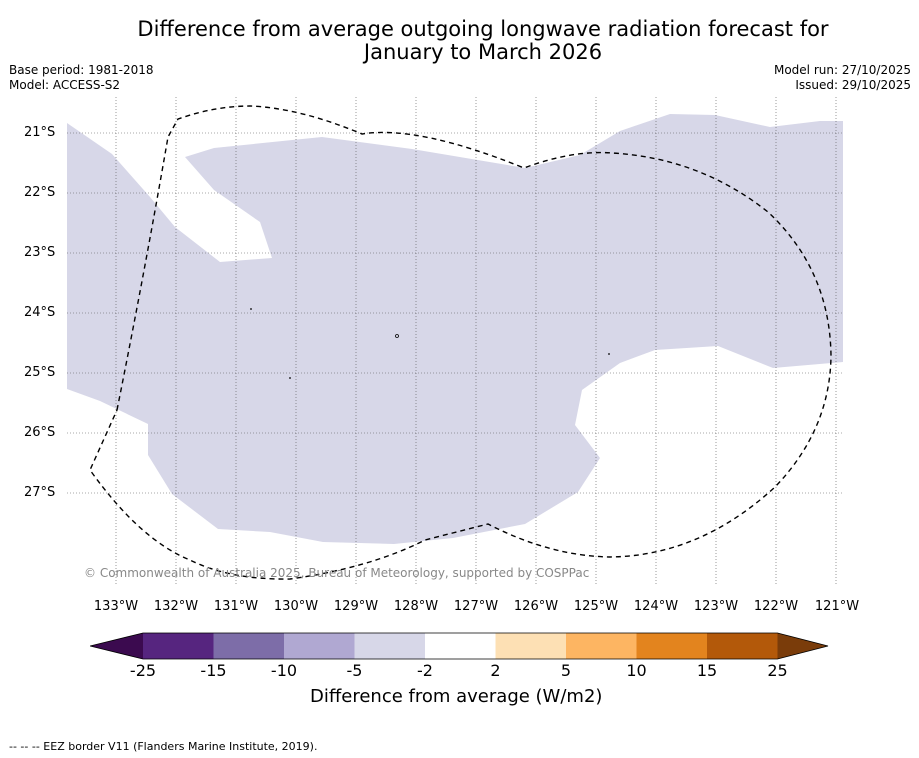 This screenshot has width=919, height=758. Describe the element at coordinates (213, 670) in the screenshot. I see `colorbar-tick-neg15: -15` at that location.